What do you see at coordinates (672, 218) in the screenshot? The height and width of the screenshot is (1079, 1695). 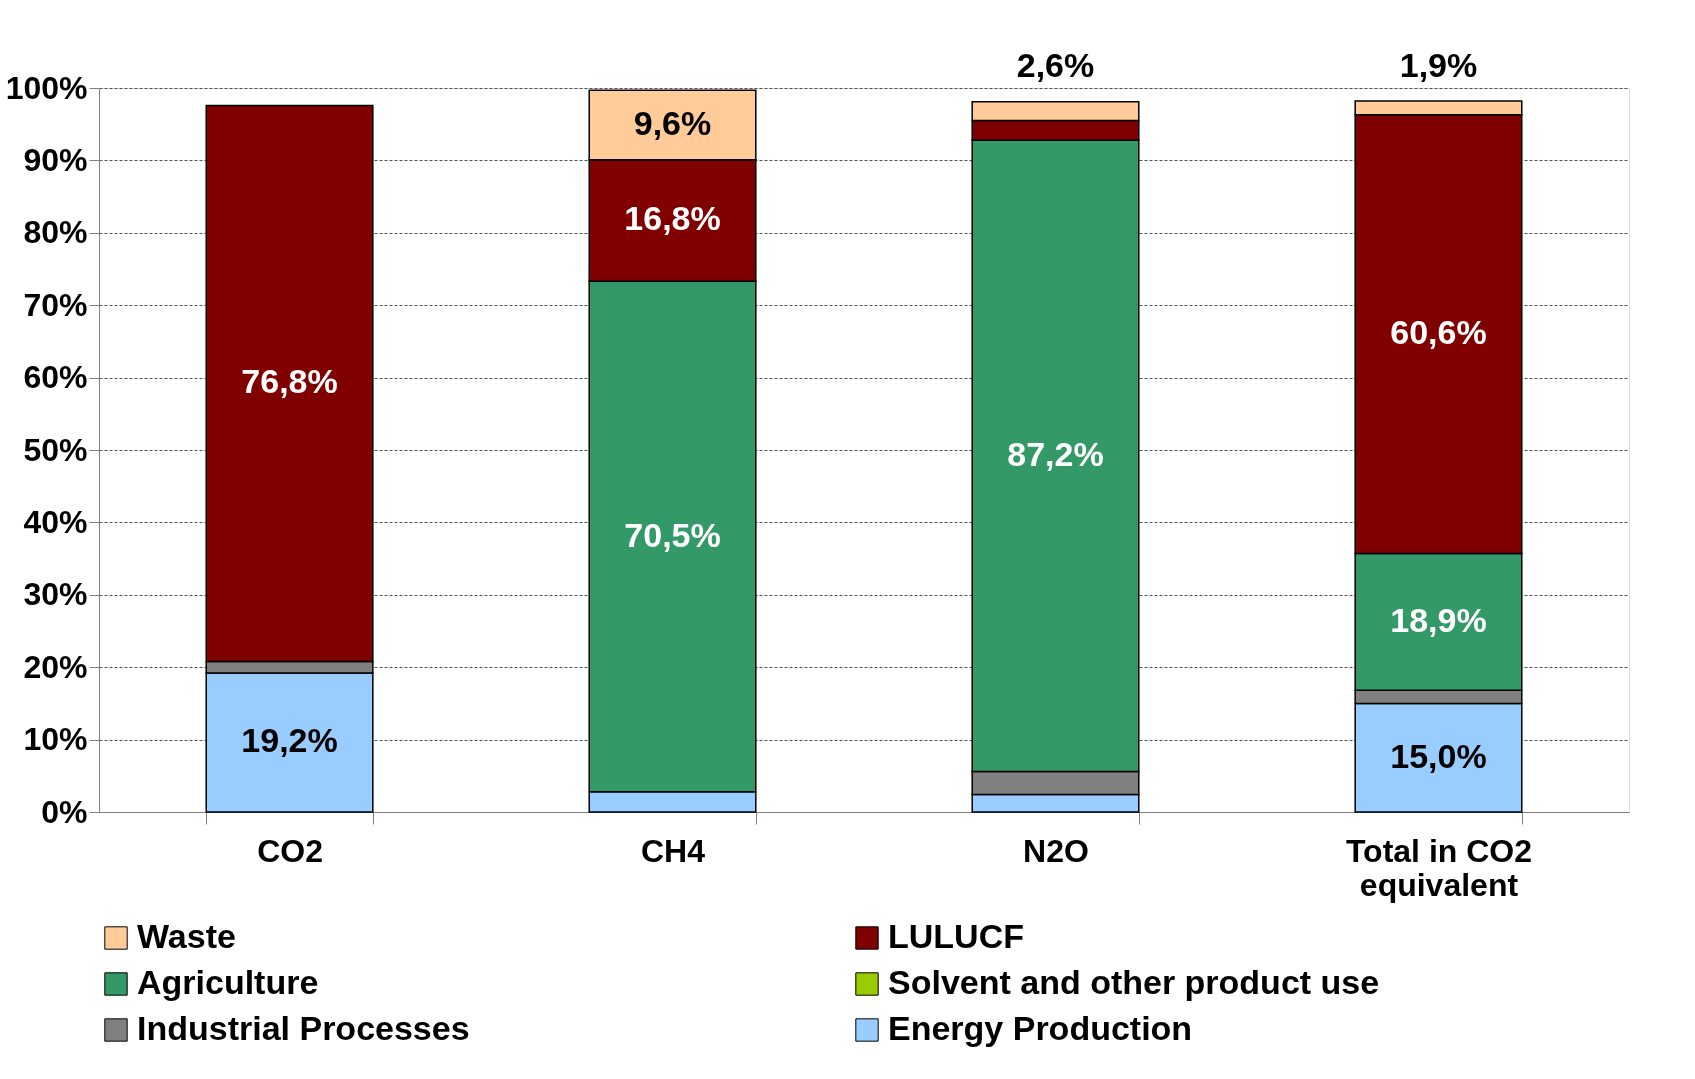 I see `data-label: 16,8%` at bounding box center [672, 218].